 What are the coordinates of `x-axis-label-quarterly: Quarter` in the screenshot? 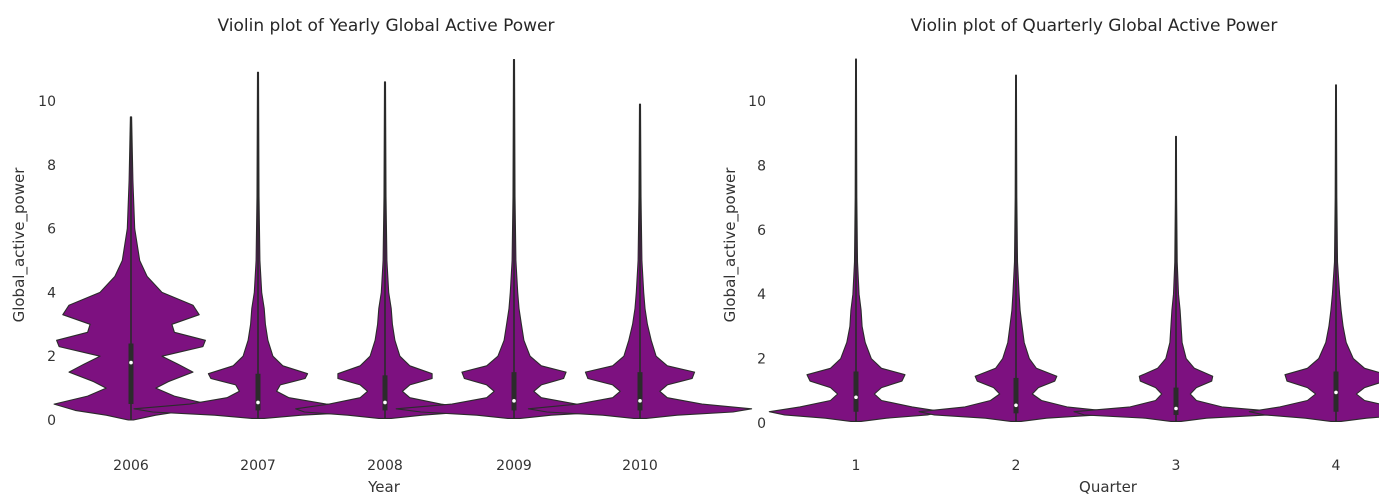 It's located at (1108, 487).